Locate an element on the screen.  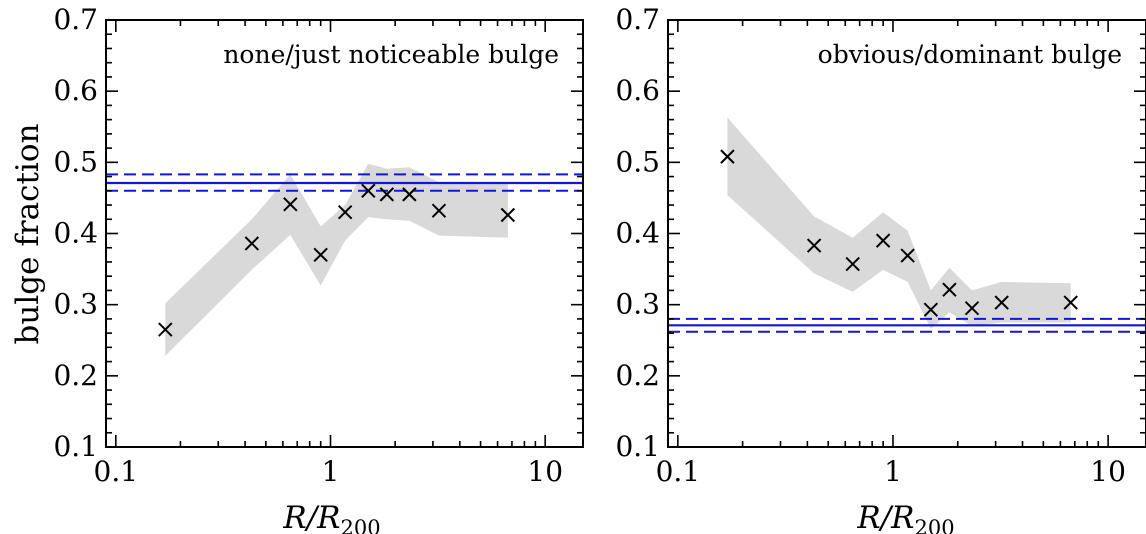
x-axis-label-left-main: R/R is located at coordinates (311, 517).